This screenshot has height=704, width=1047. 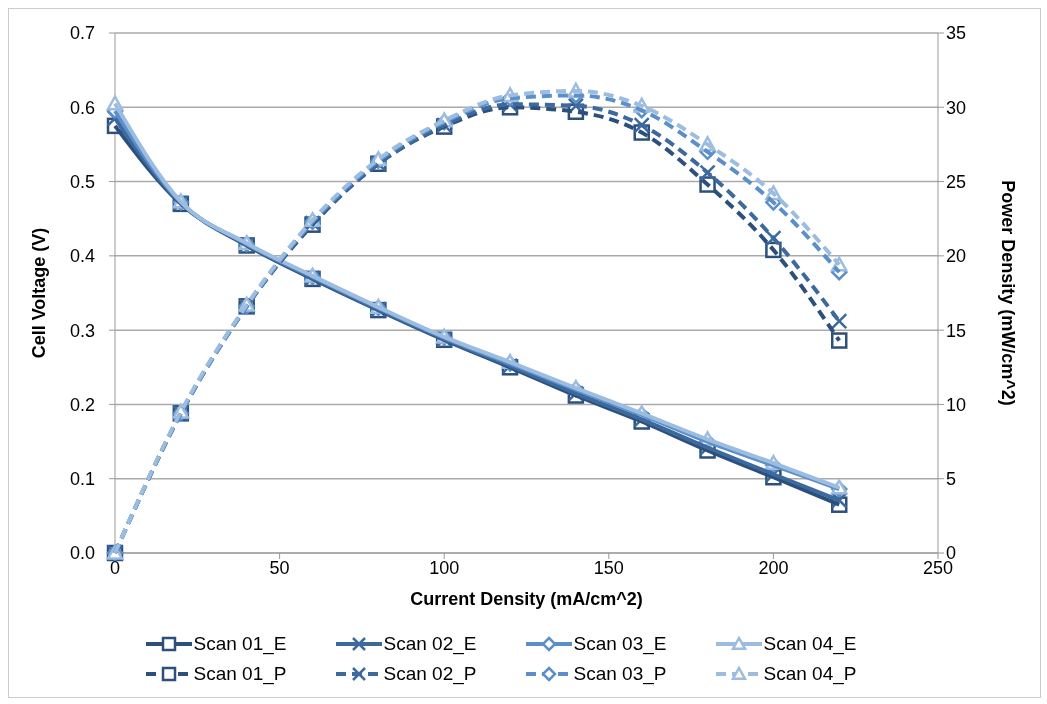 What do you see at coordinates (82, 107) in the screenshot?
I see `y-tick-label: 0.6` at bounding box center [82, 107].